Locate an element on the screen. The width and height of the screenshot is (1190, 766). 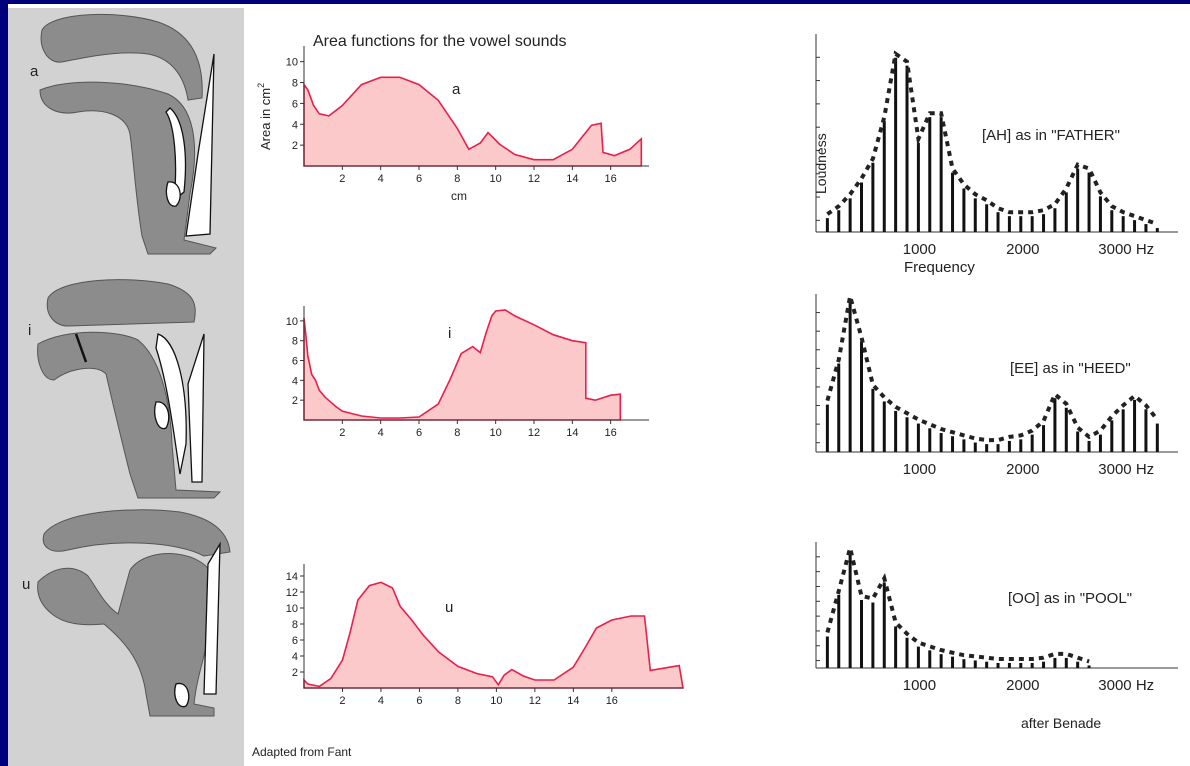
area-title: Area functions for the vowel sounds is located at coordinates (439, 41).